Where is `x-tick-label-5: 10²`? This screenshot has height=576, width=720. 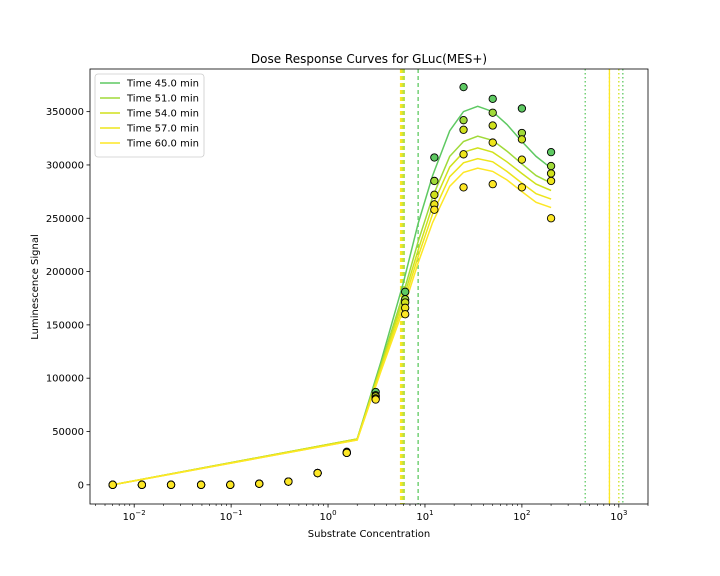 x-tick-label-5: 10² is located at coordinates (521, 516).